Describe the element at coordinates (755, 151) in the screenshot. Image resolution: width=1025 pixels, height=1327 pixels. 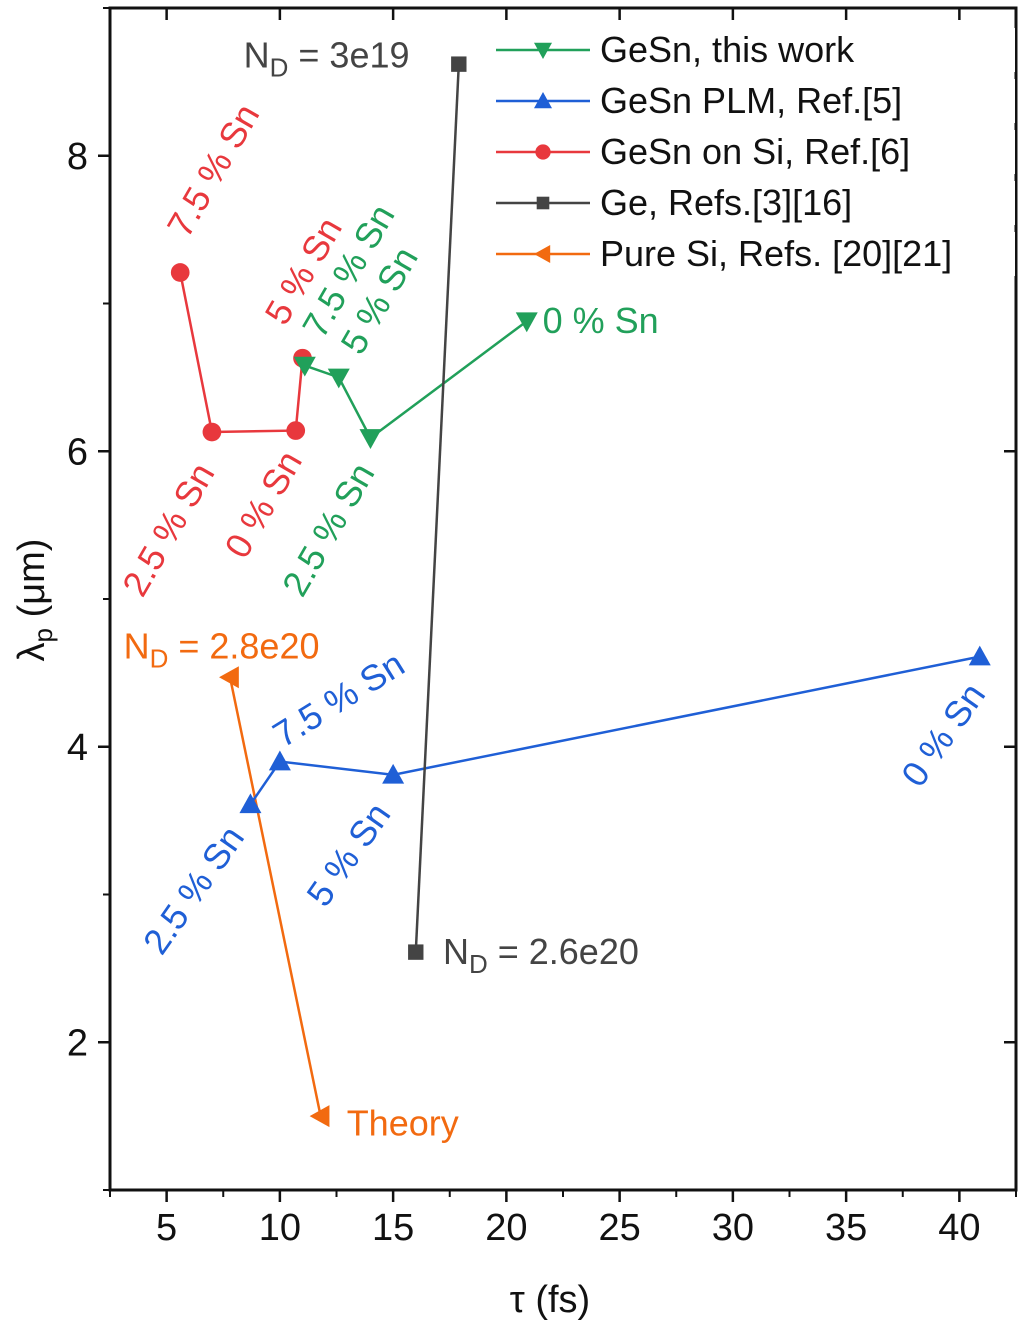
I see `legend-label: GeSn on Si, Ref.[6]` at that location.